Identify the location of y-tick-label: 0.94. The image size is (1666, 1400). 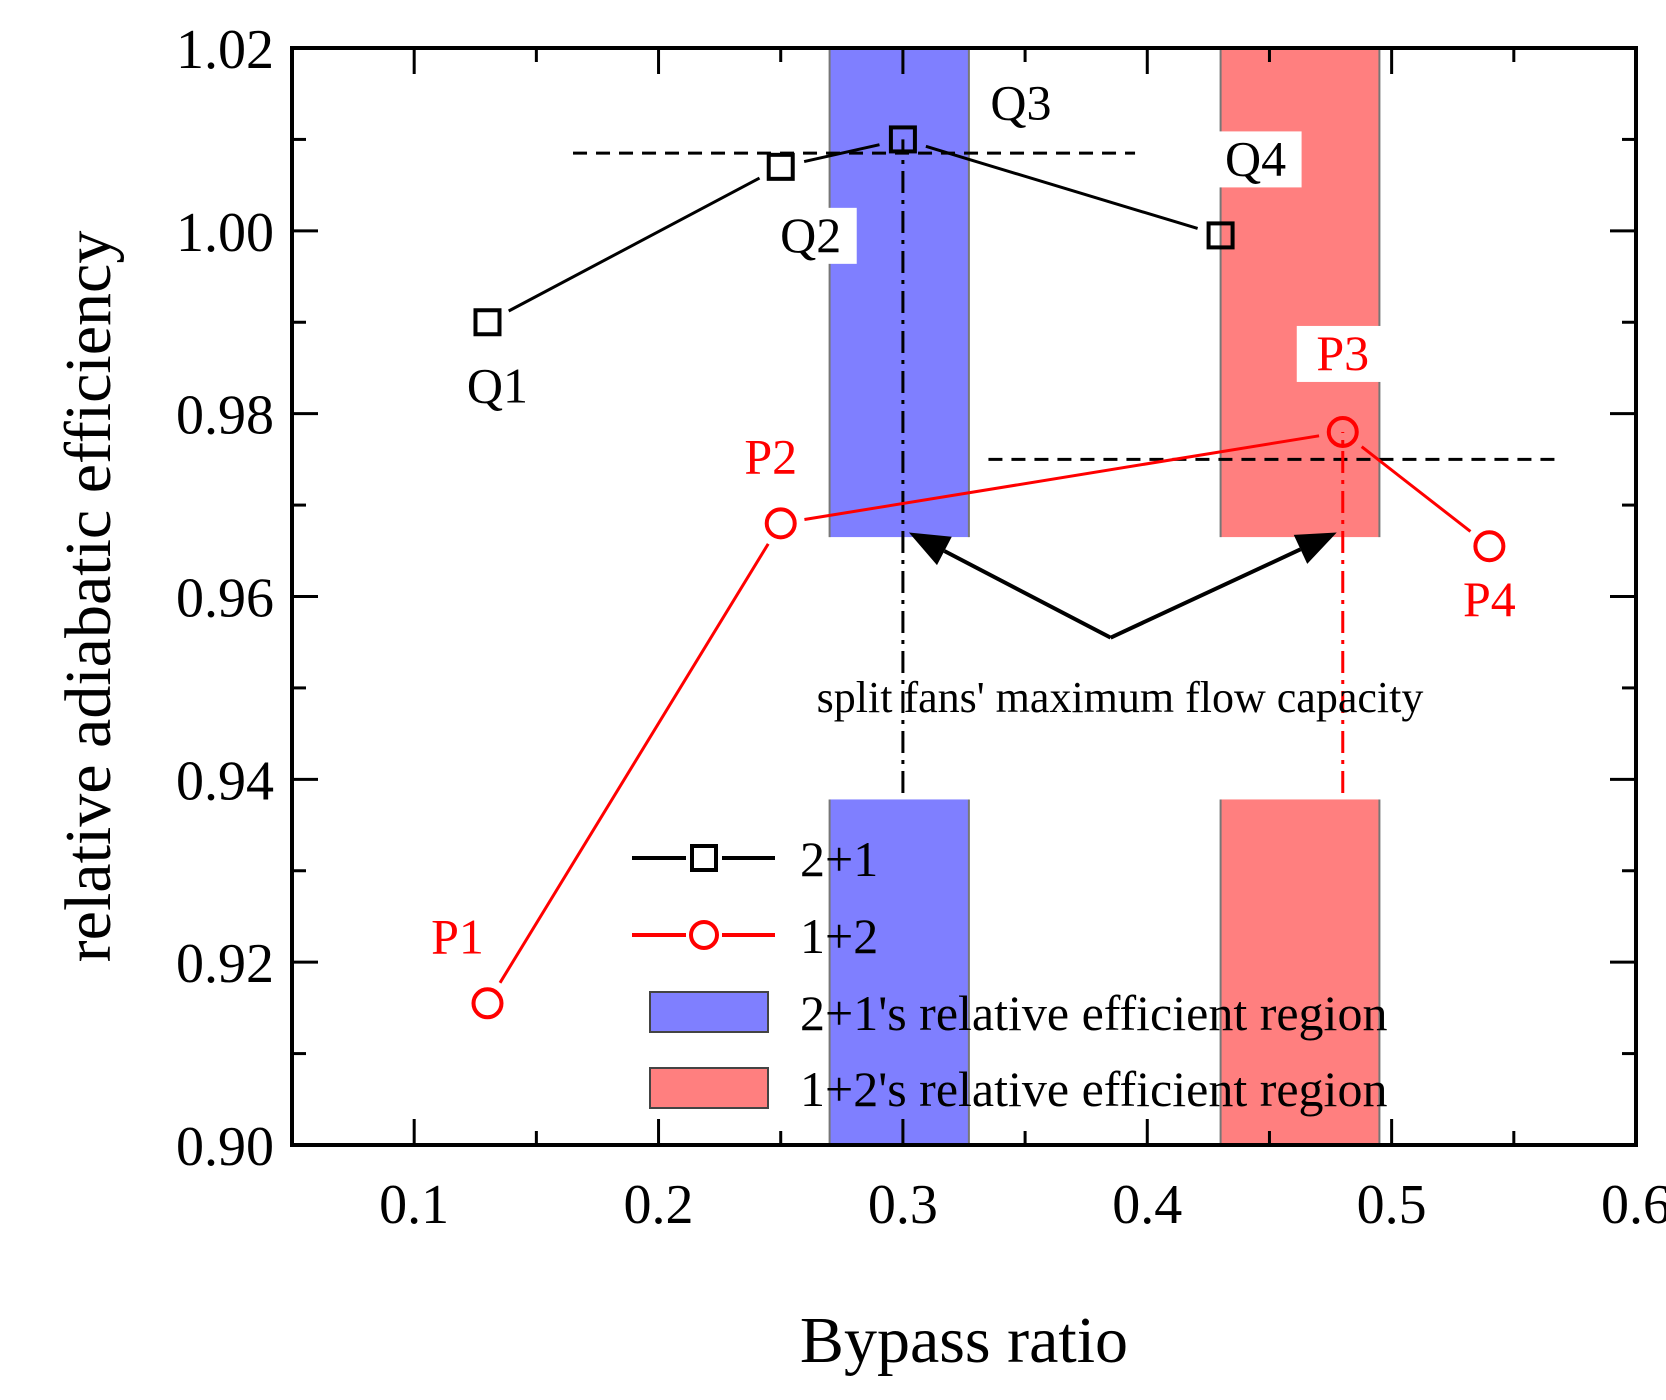
(225, 781).